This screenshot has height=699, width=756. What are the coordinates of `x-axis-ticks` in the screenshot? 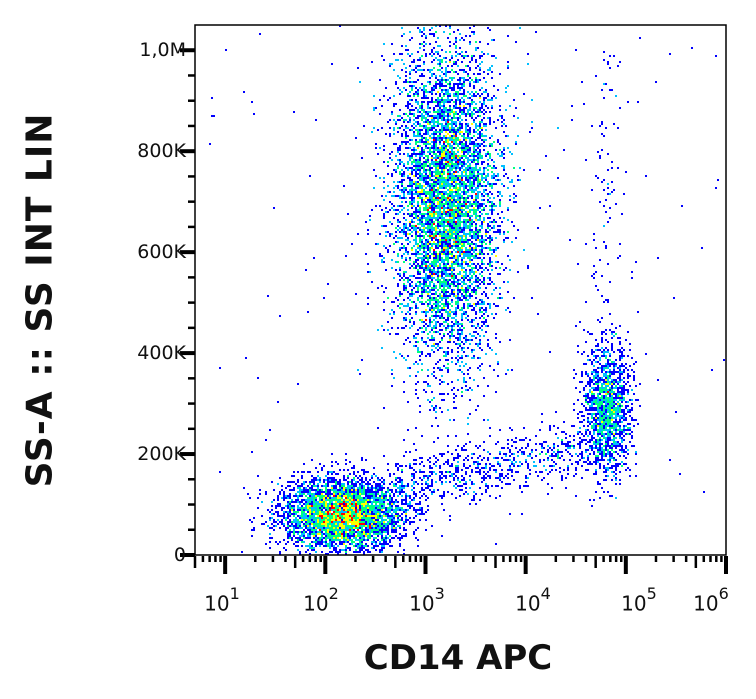 It's located at (460, 565).